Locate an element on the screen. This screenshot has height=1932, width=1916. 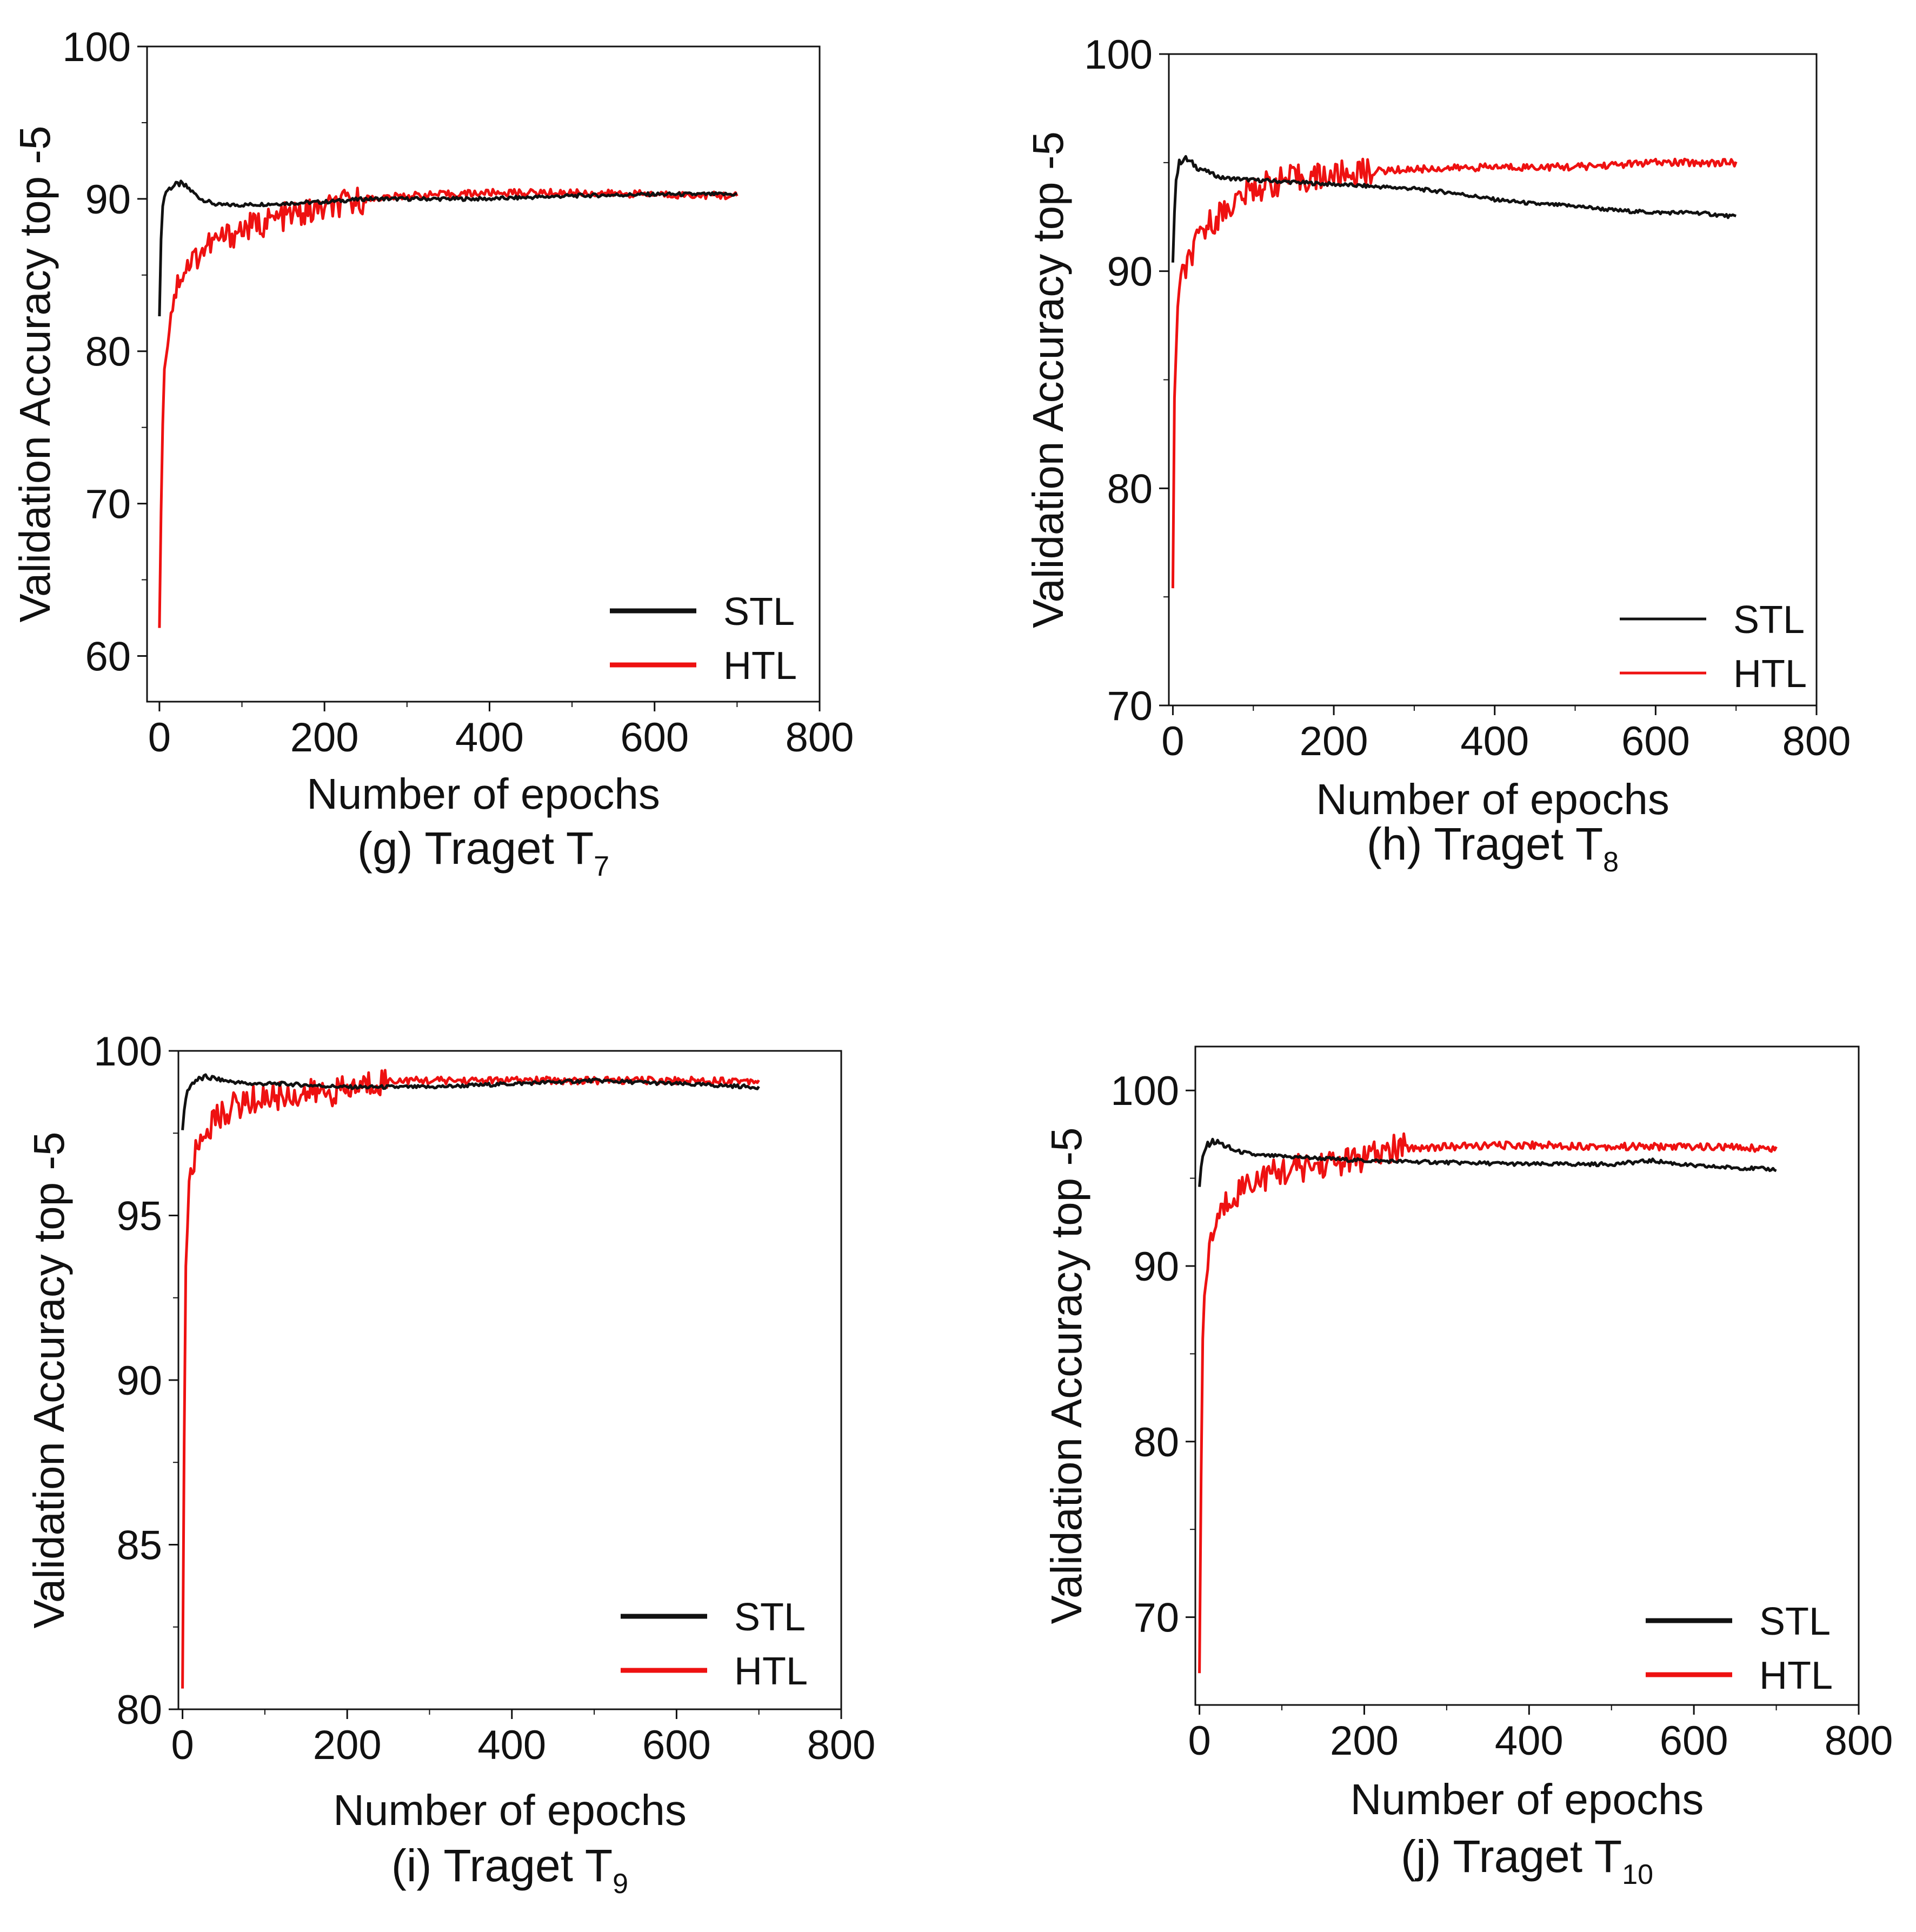
panel-caption: (i) Traget T9 is located at coordinates (509, 1870).